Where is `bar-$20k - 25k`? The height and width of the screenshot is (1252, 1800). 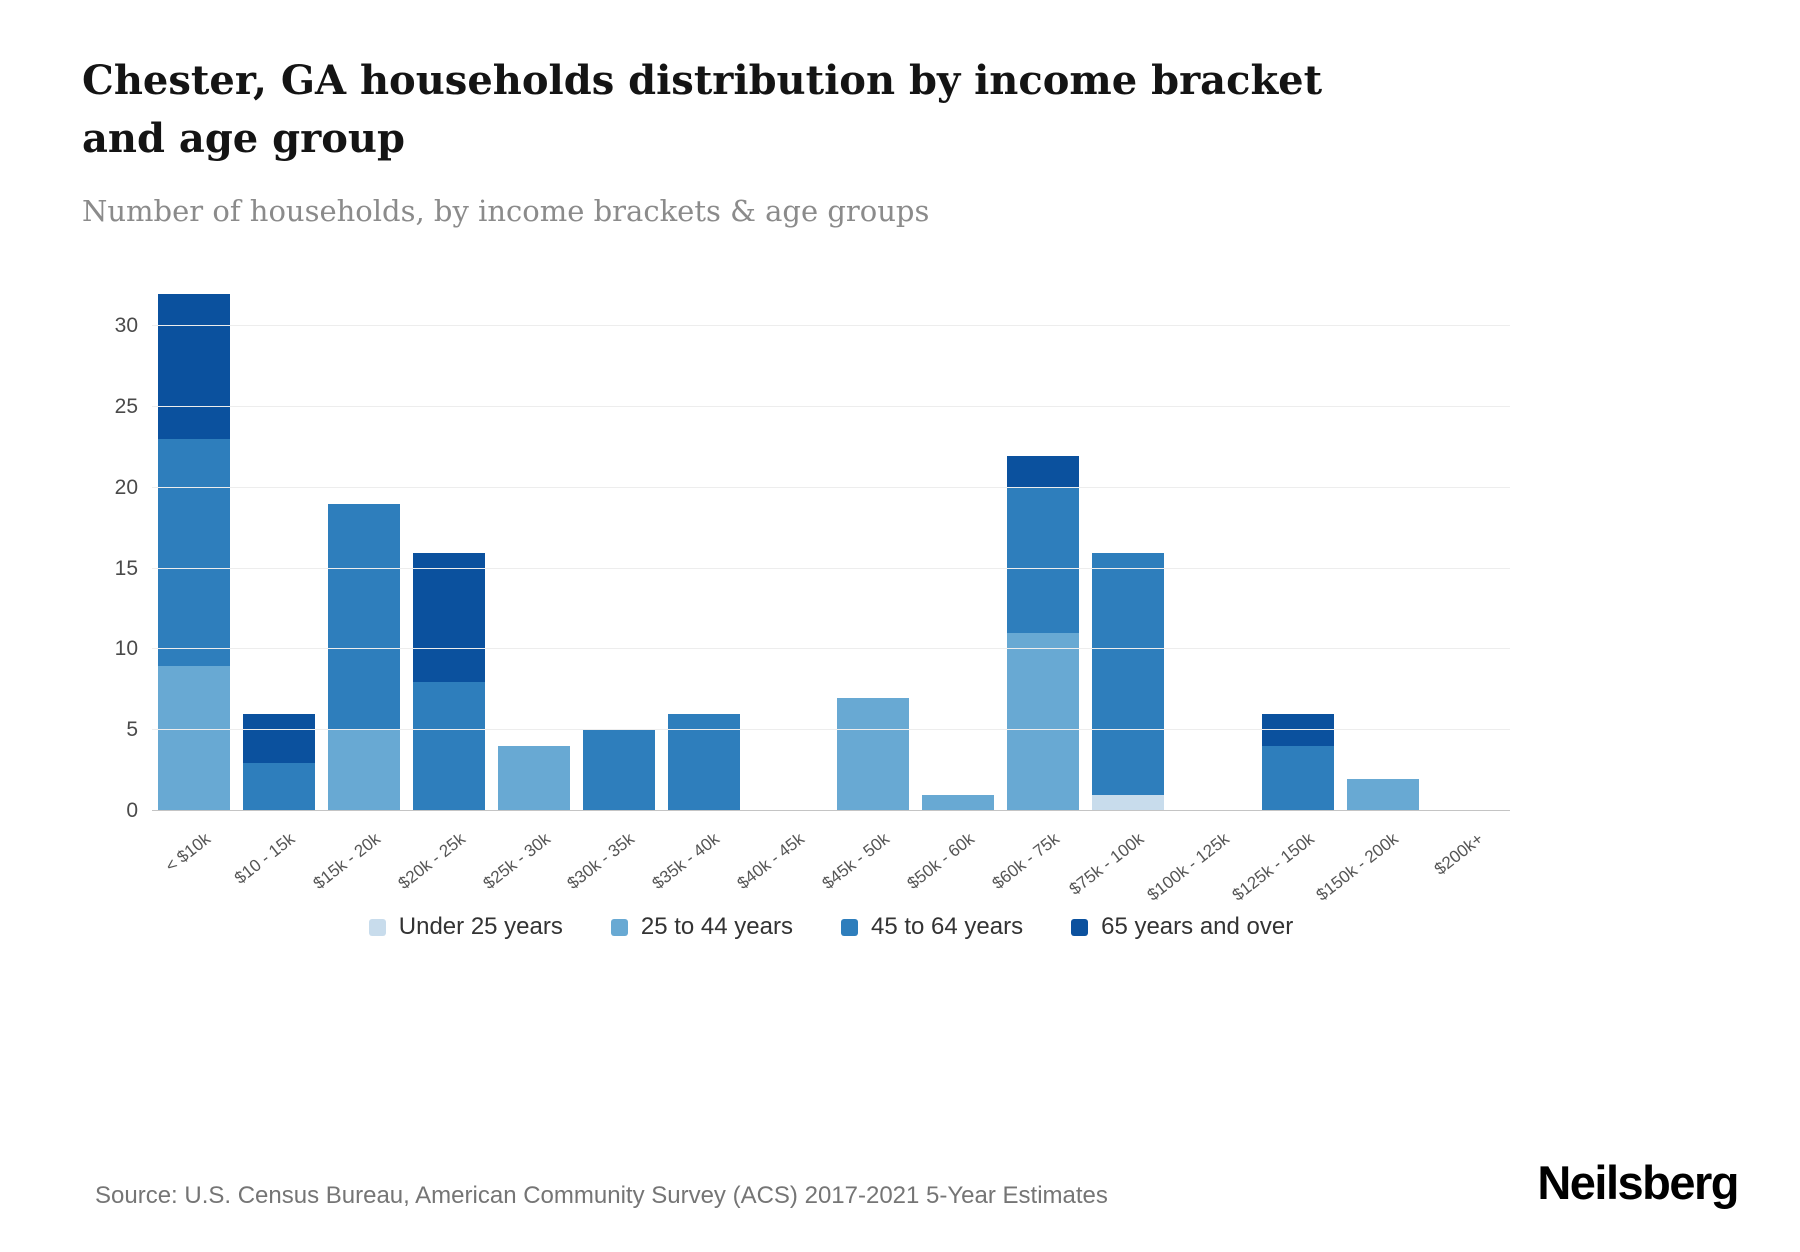 bar-$20k - 25k is located at coordinates (449, 681).